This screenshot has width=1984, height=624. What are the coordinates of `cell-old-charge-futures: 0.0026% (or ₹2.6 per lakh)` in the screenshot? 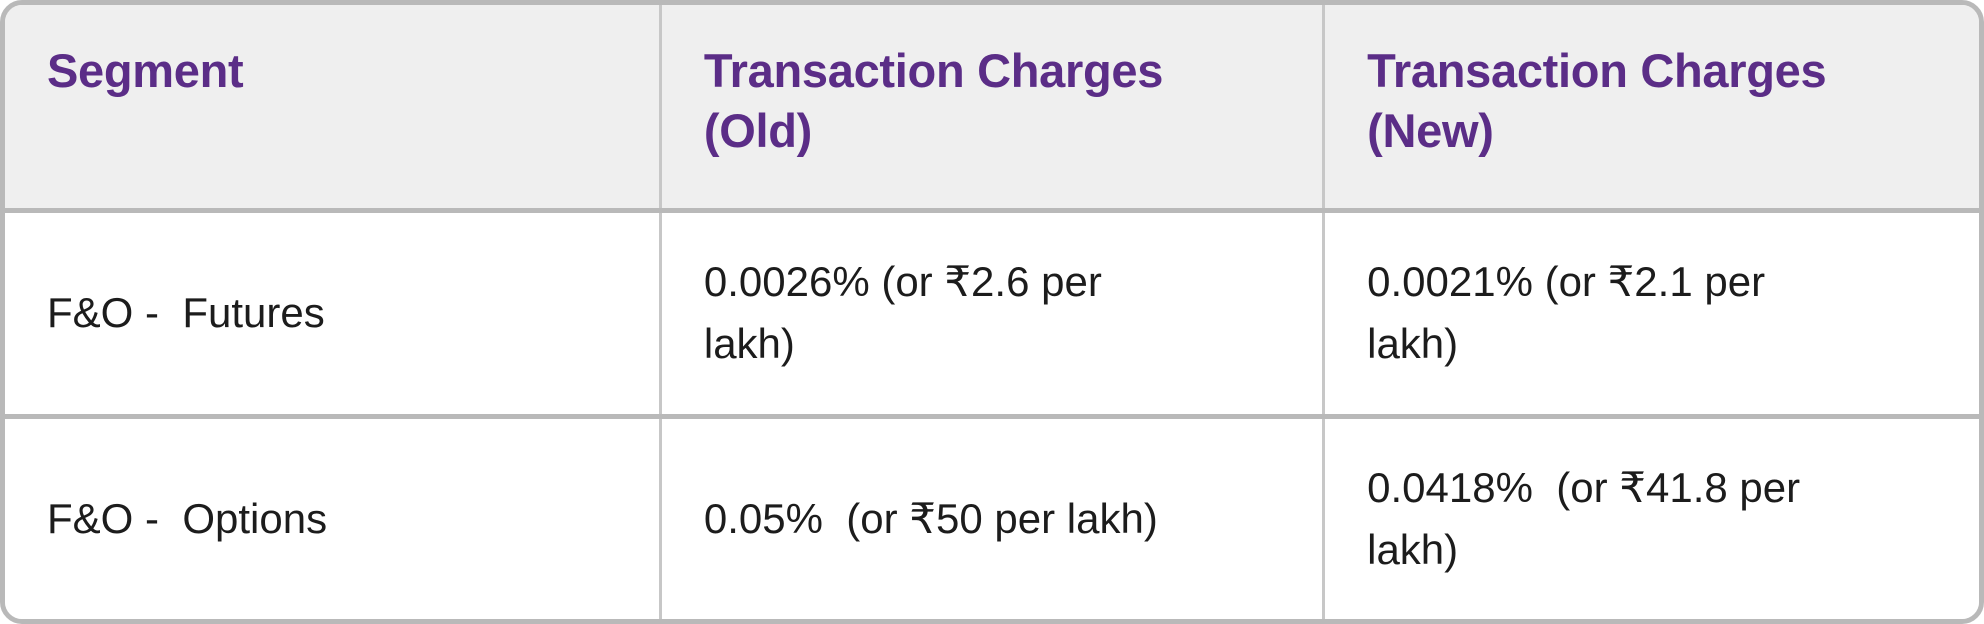 It's located at (991, 314).